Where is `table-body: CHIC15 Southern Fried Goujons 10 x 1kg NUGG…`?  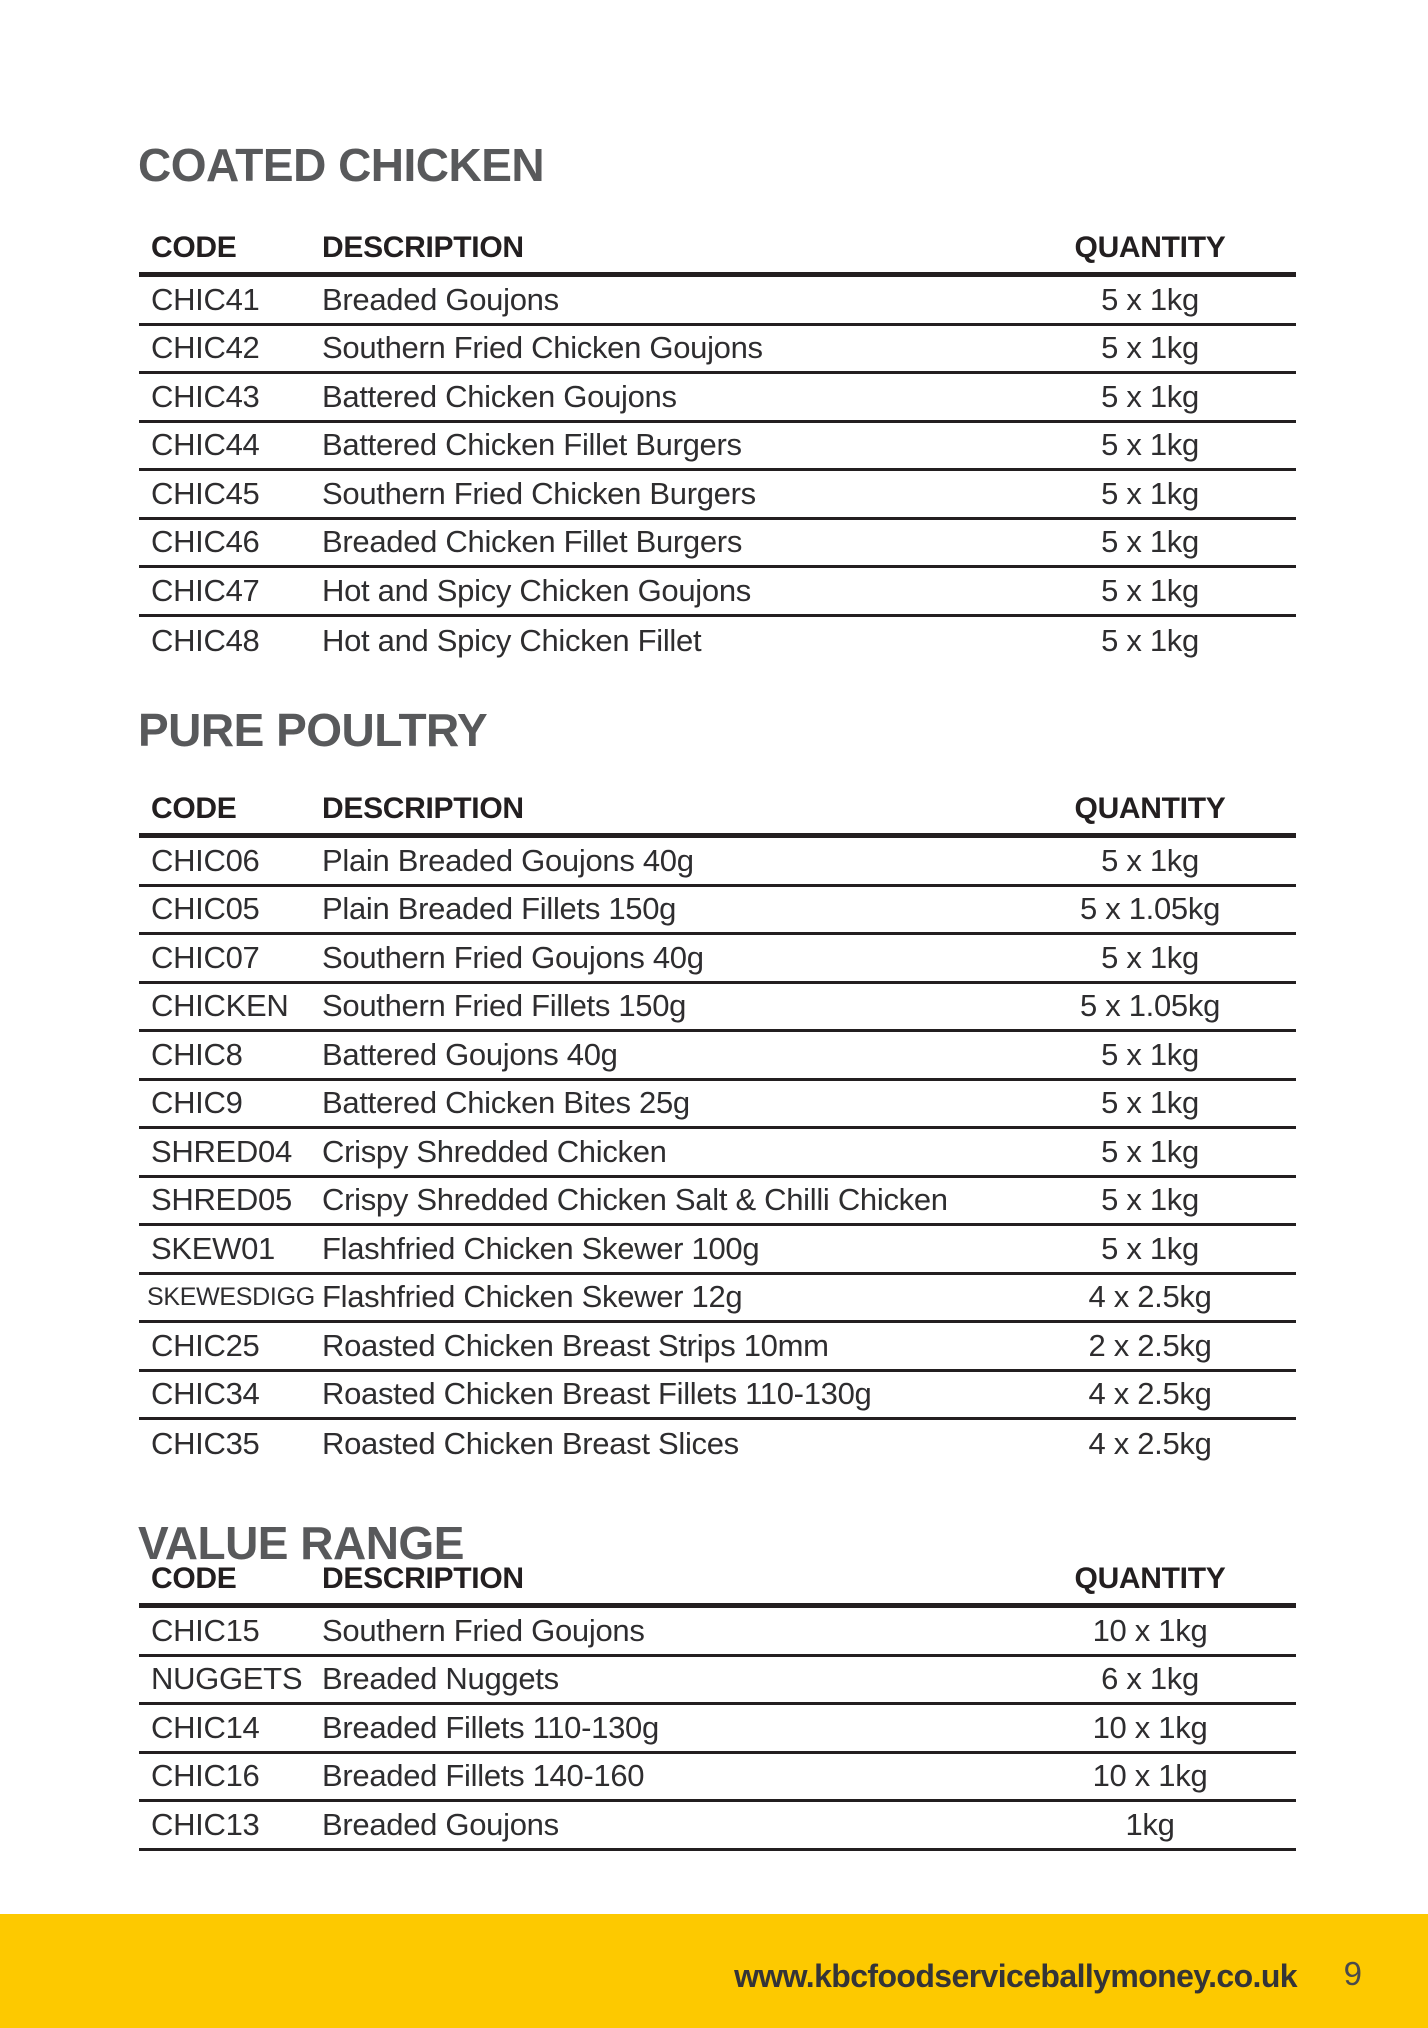 table-body: CHIC15 Southern Fried Goujons 10 x 1kg NUGG… is located at coordinates (717, 1729).